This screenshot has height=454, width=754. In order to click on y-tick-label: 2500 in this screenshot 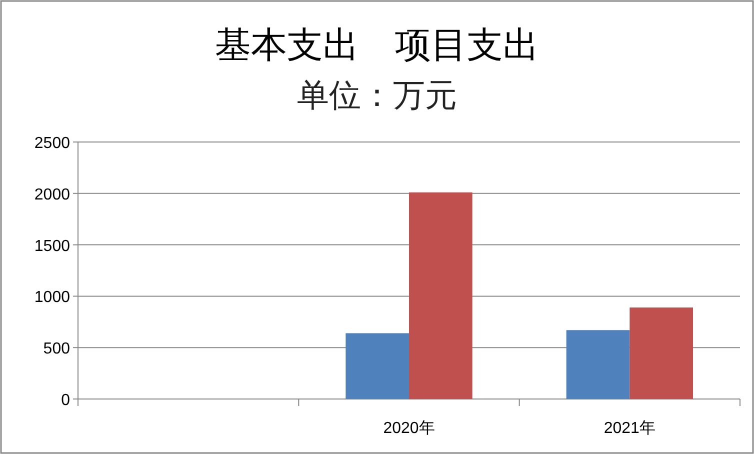, I will do `click(52, 143)`.